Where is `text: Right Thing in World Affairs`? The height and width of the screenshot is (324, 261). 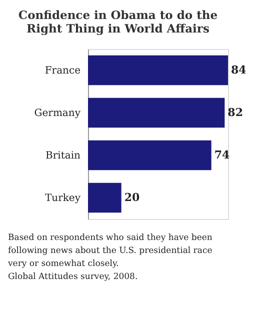 text: Right Thing in World Affairs is located at coordinates (118, 29).